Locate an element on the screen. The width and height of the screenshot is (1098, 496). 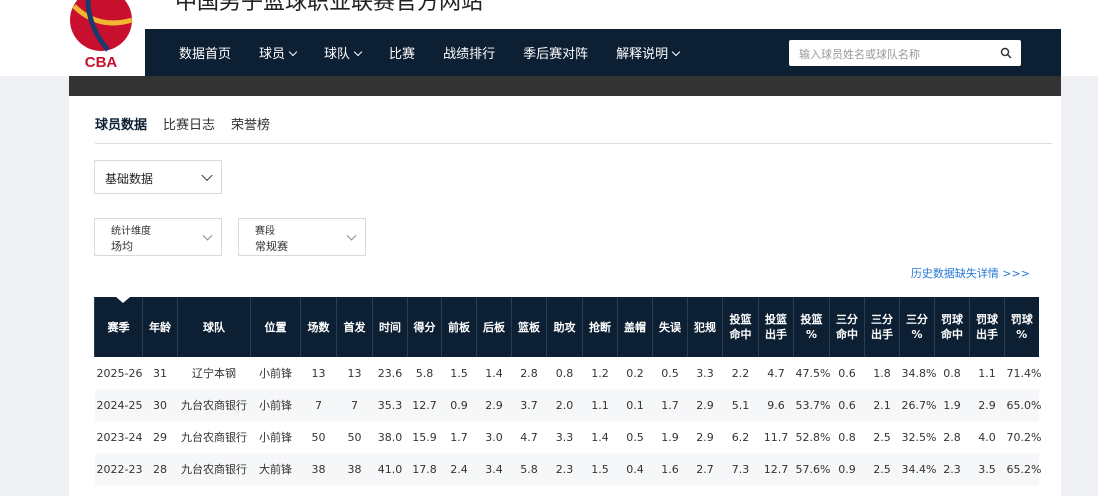
column-header: 时间 is located at coordinates (390, 327).